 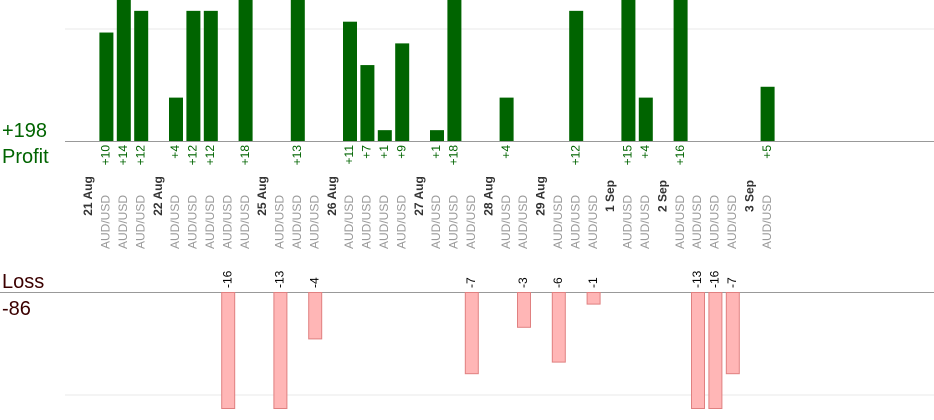 What do you see at coordinates (106, 155) in the screenshot?
I see `profit-bar-label: +10` at bounding box center [106, 155].